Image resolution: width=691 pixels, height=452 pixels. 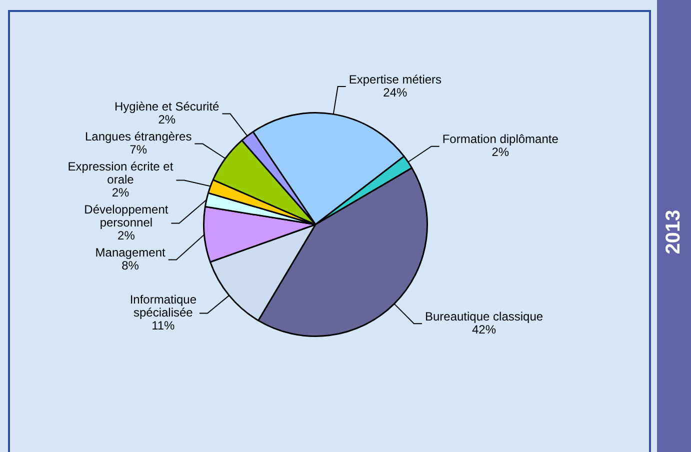 What do you see at coordinates (139, 149) in the screenshot?
I see `data-label: 7%` at bounding box center [139, 149].